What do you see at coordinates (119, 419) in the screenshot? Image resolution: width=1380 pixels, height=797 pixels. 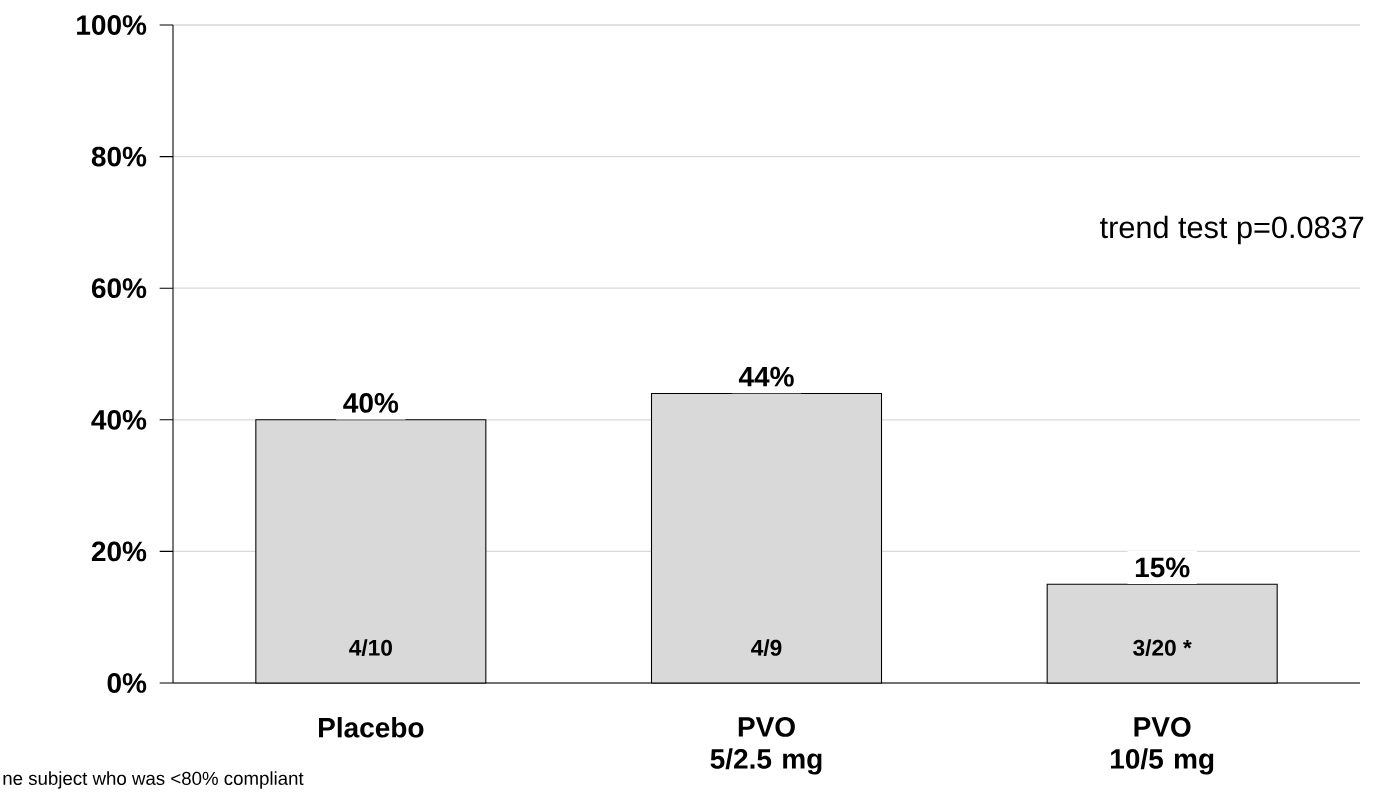 I see `y-tick-label: 40%` at bounding box center [119, 419].